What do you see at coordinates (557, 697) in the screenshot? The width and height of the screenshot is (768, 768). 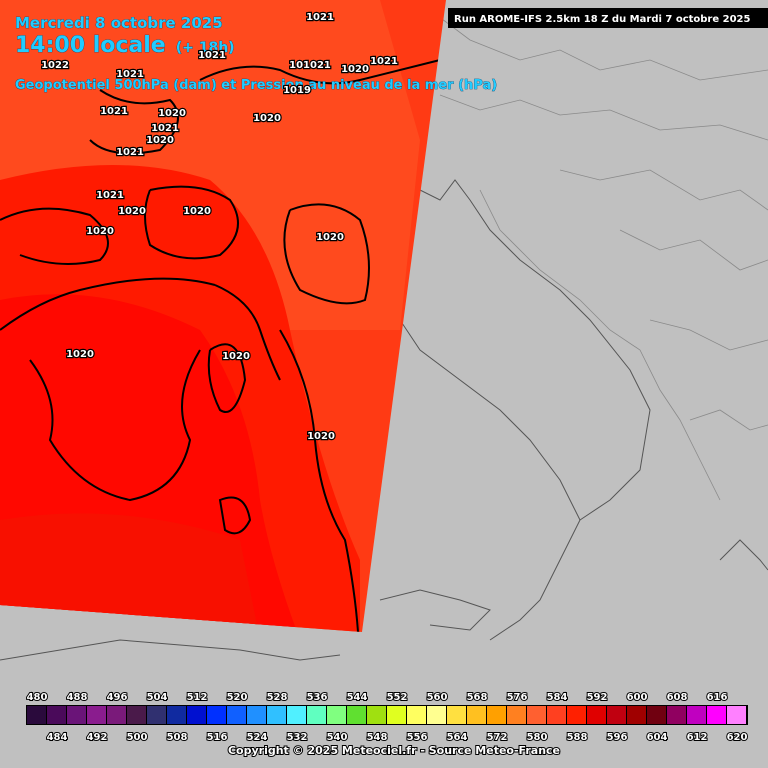 I see `colorbar-label: 584` at bounding box center [557, 697].